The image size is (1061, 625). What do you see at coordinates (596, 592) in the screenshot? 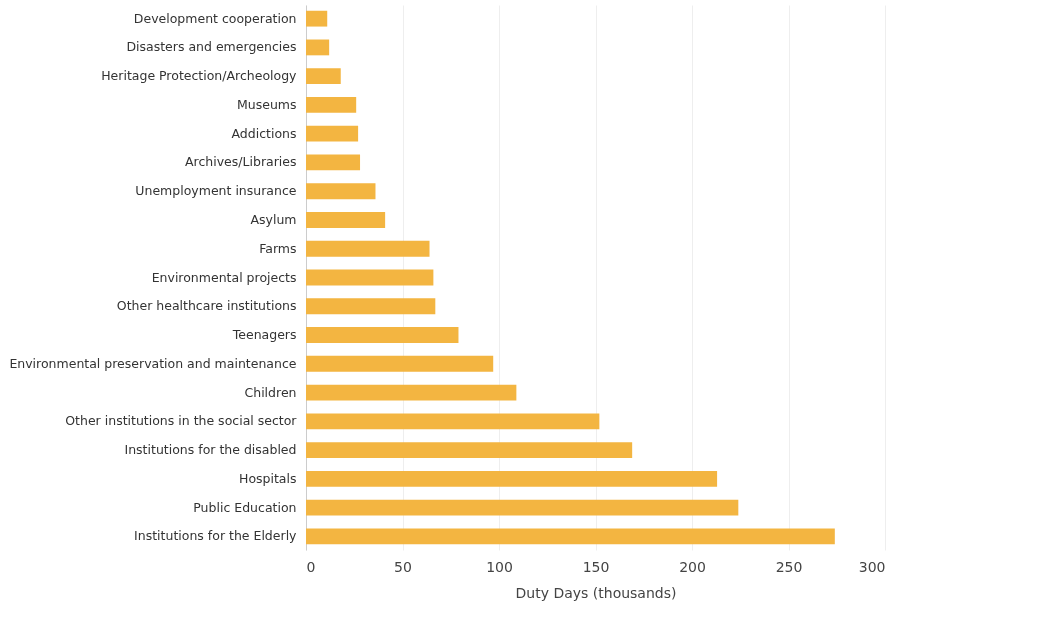
I see `x-axis-title: Duty Days (thousands)` at bounding box center [596, 592].